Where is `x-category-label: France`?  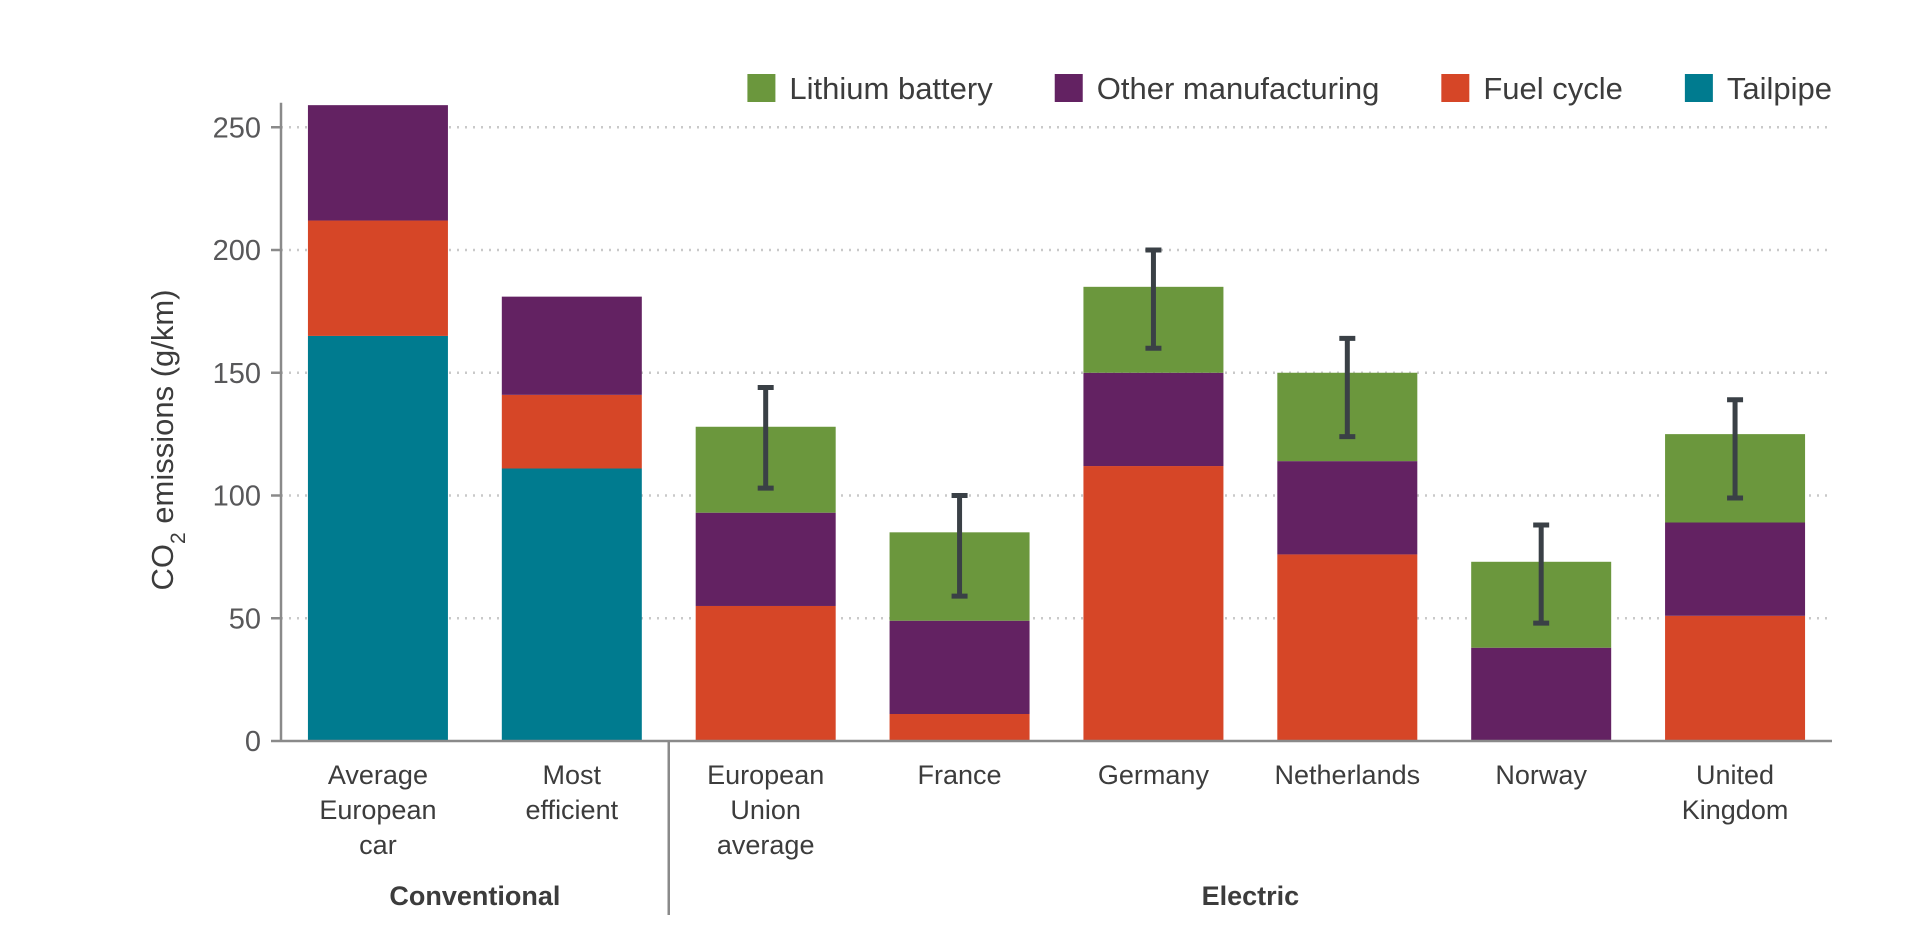
x-category-label: France is located at coordinates (960, 775).